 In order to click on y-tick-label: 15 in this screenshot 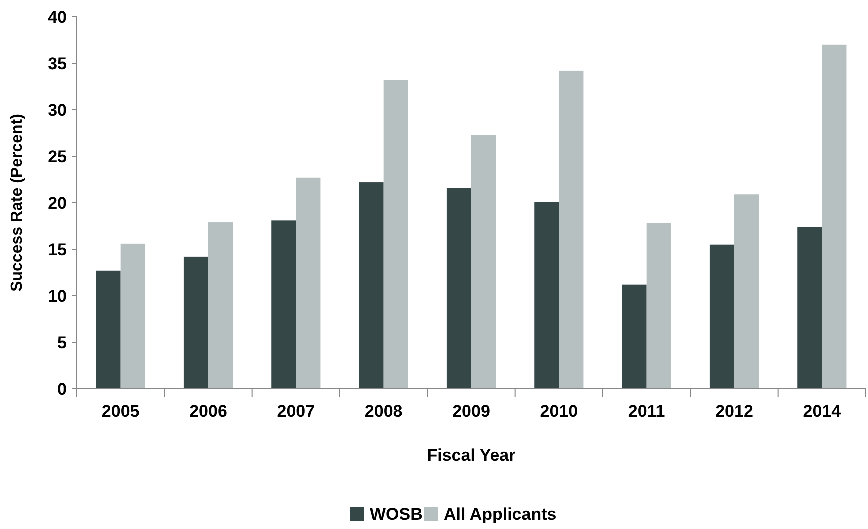, I will do `click(57, 250)`.